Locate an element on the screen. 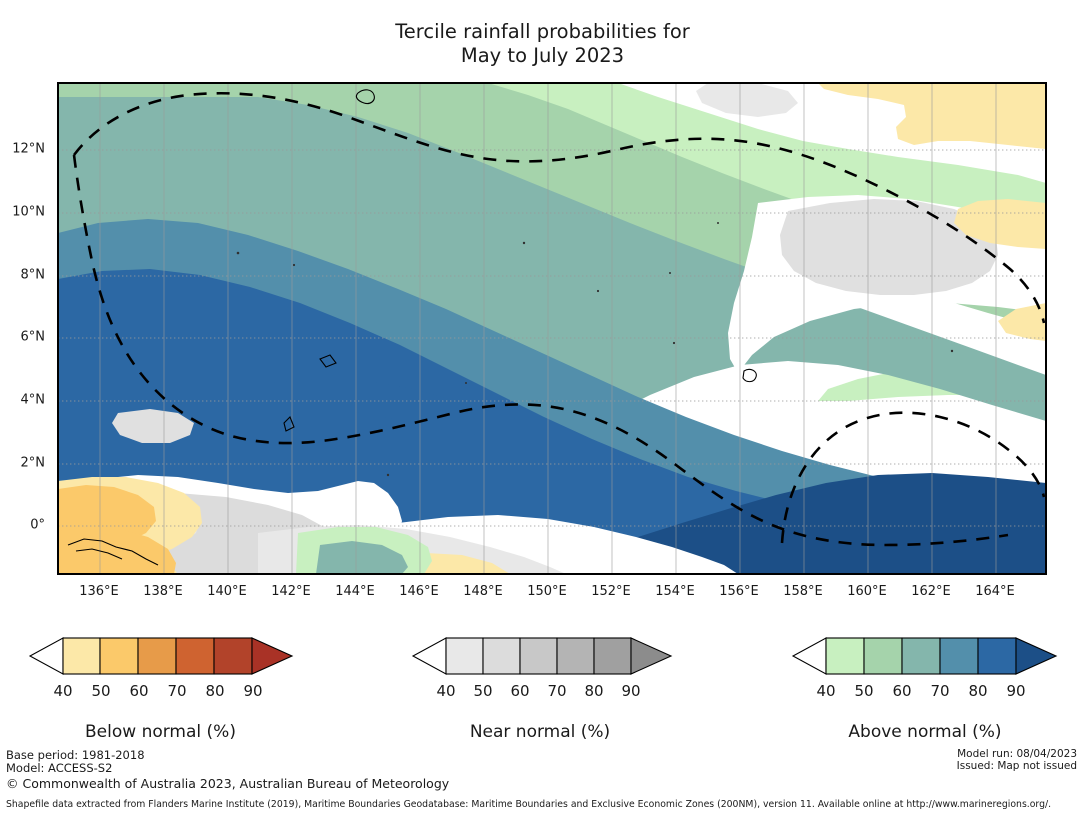 The image size is (1085, 816). colorbar-near-normal-swatches is located at coordinates (542, 656).